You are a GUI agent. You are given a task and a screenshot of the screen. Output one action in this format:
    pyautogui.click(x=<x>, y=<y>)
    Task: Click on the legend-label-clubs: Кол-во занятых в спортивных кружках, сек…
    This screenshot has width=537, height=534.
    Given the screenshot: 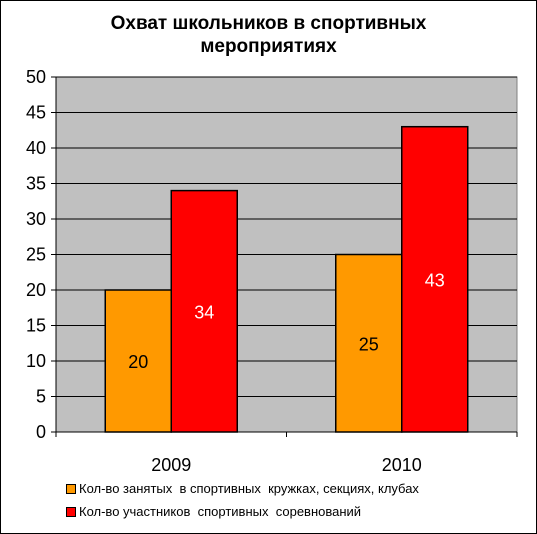 What is the action you would take?
    pyautogui.click(x=249, y=488)
    